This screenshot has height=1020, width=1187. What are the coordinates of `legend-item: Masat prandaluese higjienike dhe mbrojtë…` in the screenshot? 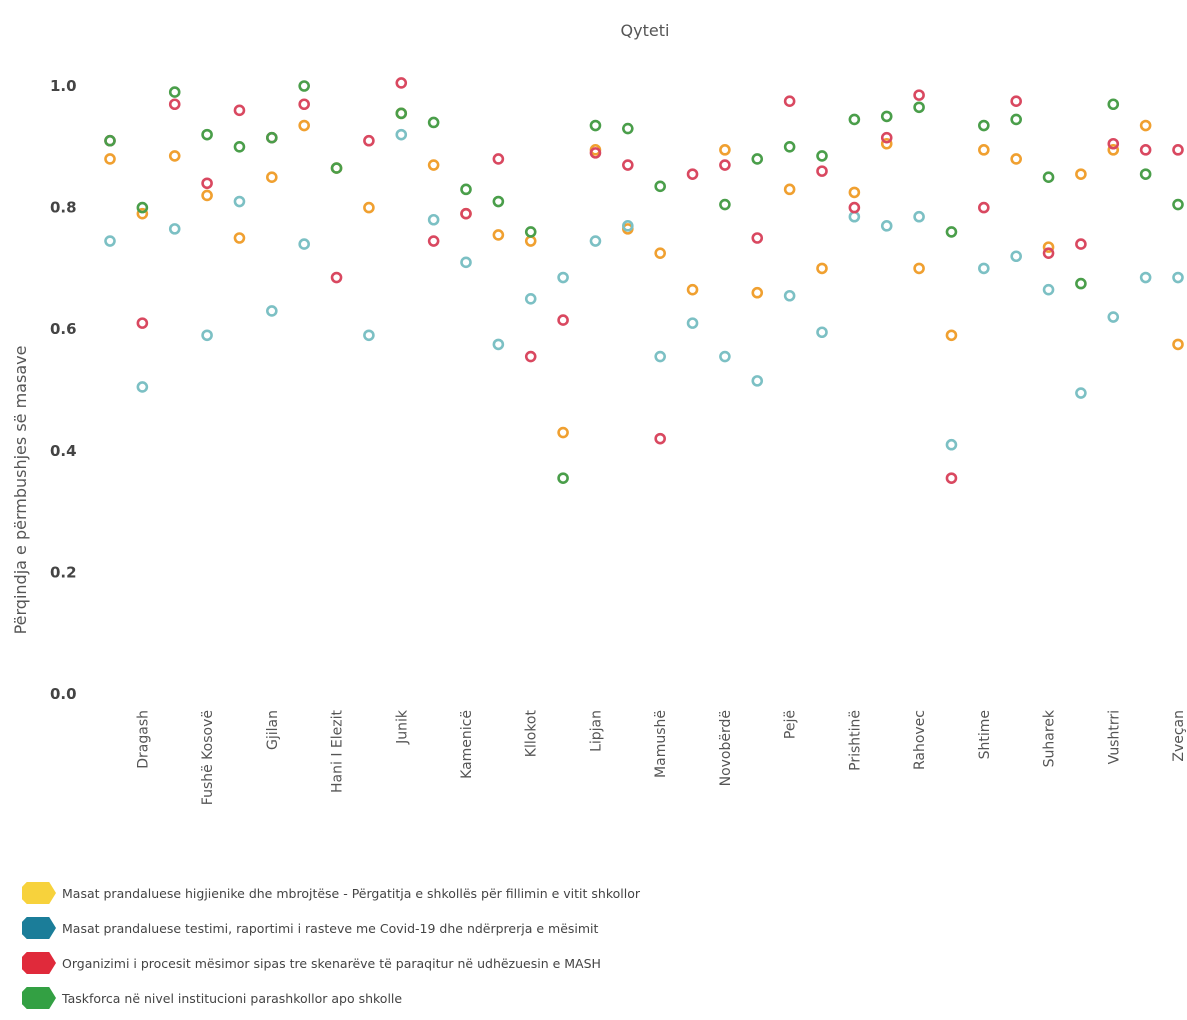 It's located at (331, 893).